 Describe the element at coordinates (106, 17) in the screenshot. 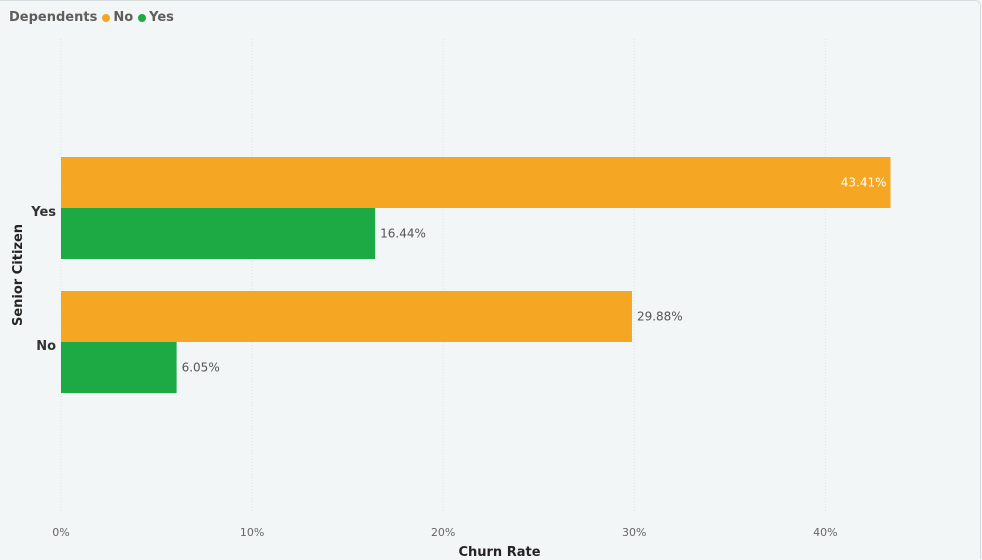

I see `legend-dot-no` at that location.